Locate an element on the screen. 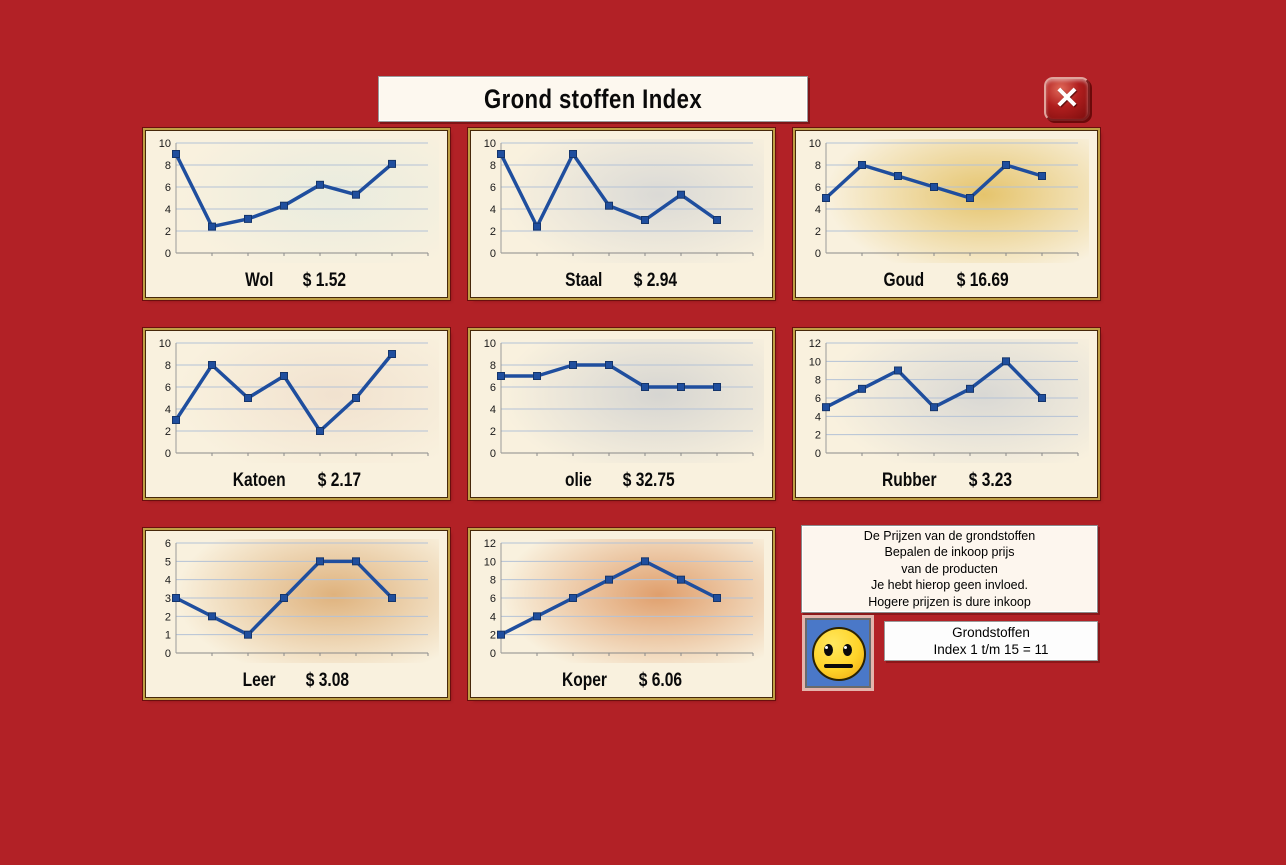 This screenshot has width=1286, height=865. commodity-price: $ 16.69 is located at coordinates (982, 280).